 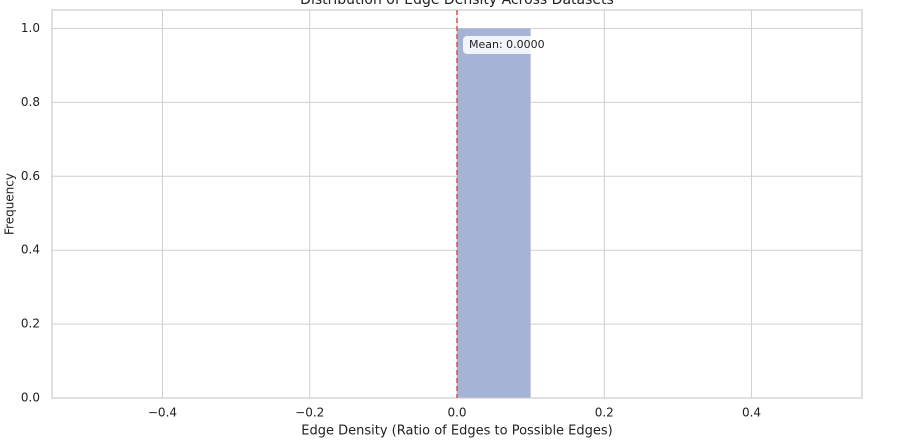 What do you see at coordinates (456, 413) in the screenshot?
I see `x-tick-label: 0.0` at bounding box center [456, 413].